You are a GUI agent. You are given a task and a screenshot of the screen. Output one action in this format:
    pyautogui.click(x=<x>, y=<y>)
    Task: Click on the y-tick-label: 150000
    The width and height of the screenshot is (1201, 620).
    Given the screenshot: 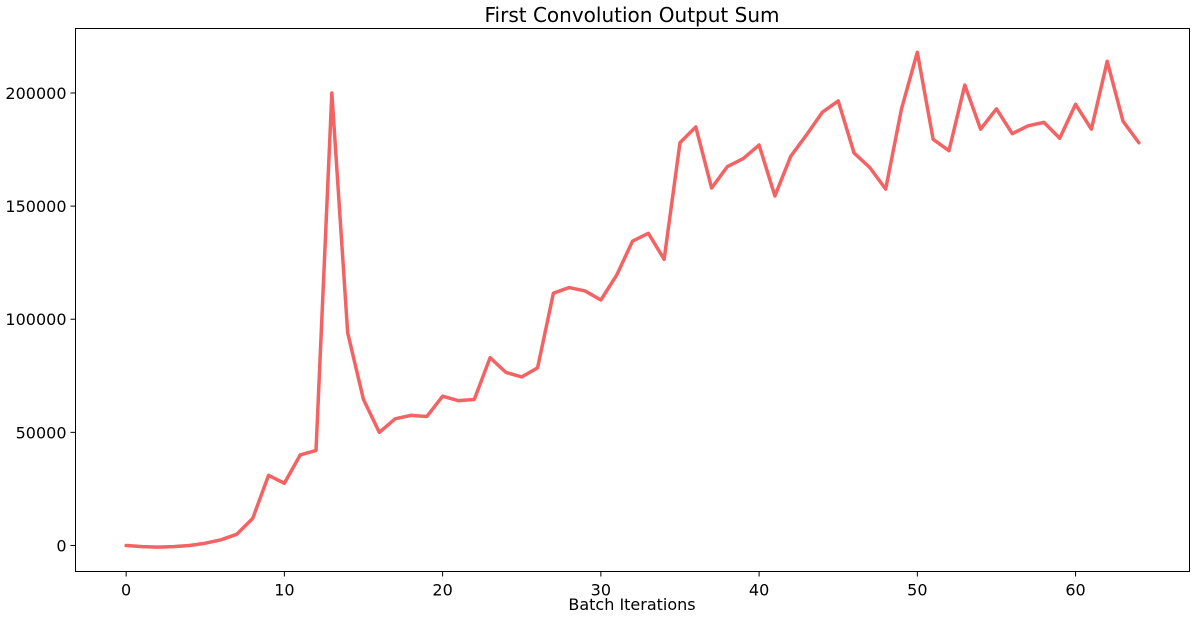 What is the action you would take?
    pyautogui.click(x=35, y=206)
    